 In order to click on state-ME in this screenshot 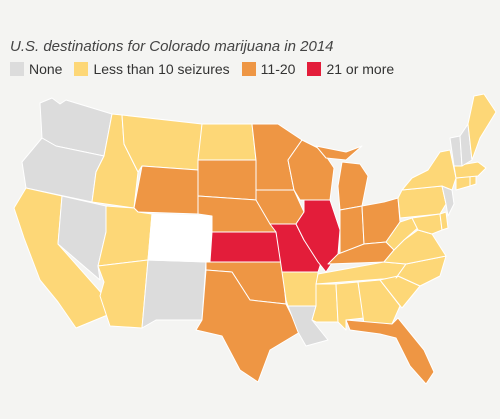, I will do `click(482, 127)`.